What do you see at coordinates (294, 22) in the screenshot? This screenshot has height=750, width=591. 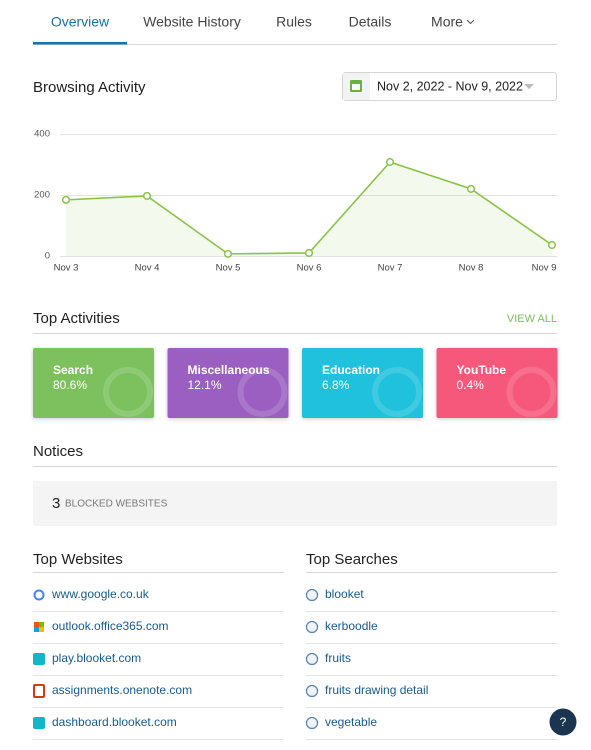 I see `tab: Rules` at bounding box center [294, 22].